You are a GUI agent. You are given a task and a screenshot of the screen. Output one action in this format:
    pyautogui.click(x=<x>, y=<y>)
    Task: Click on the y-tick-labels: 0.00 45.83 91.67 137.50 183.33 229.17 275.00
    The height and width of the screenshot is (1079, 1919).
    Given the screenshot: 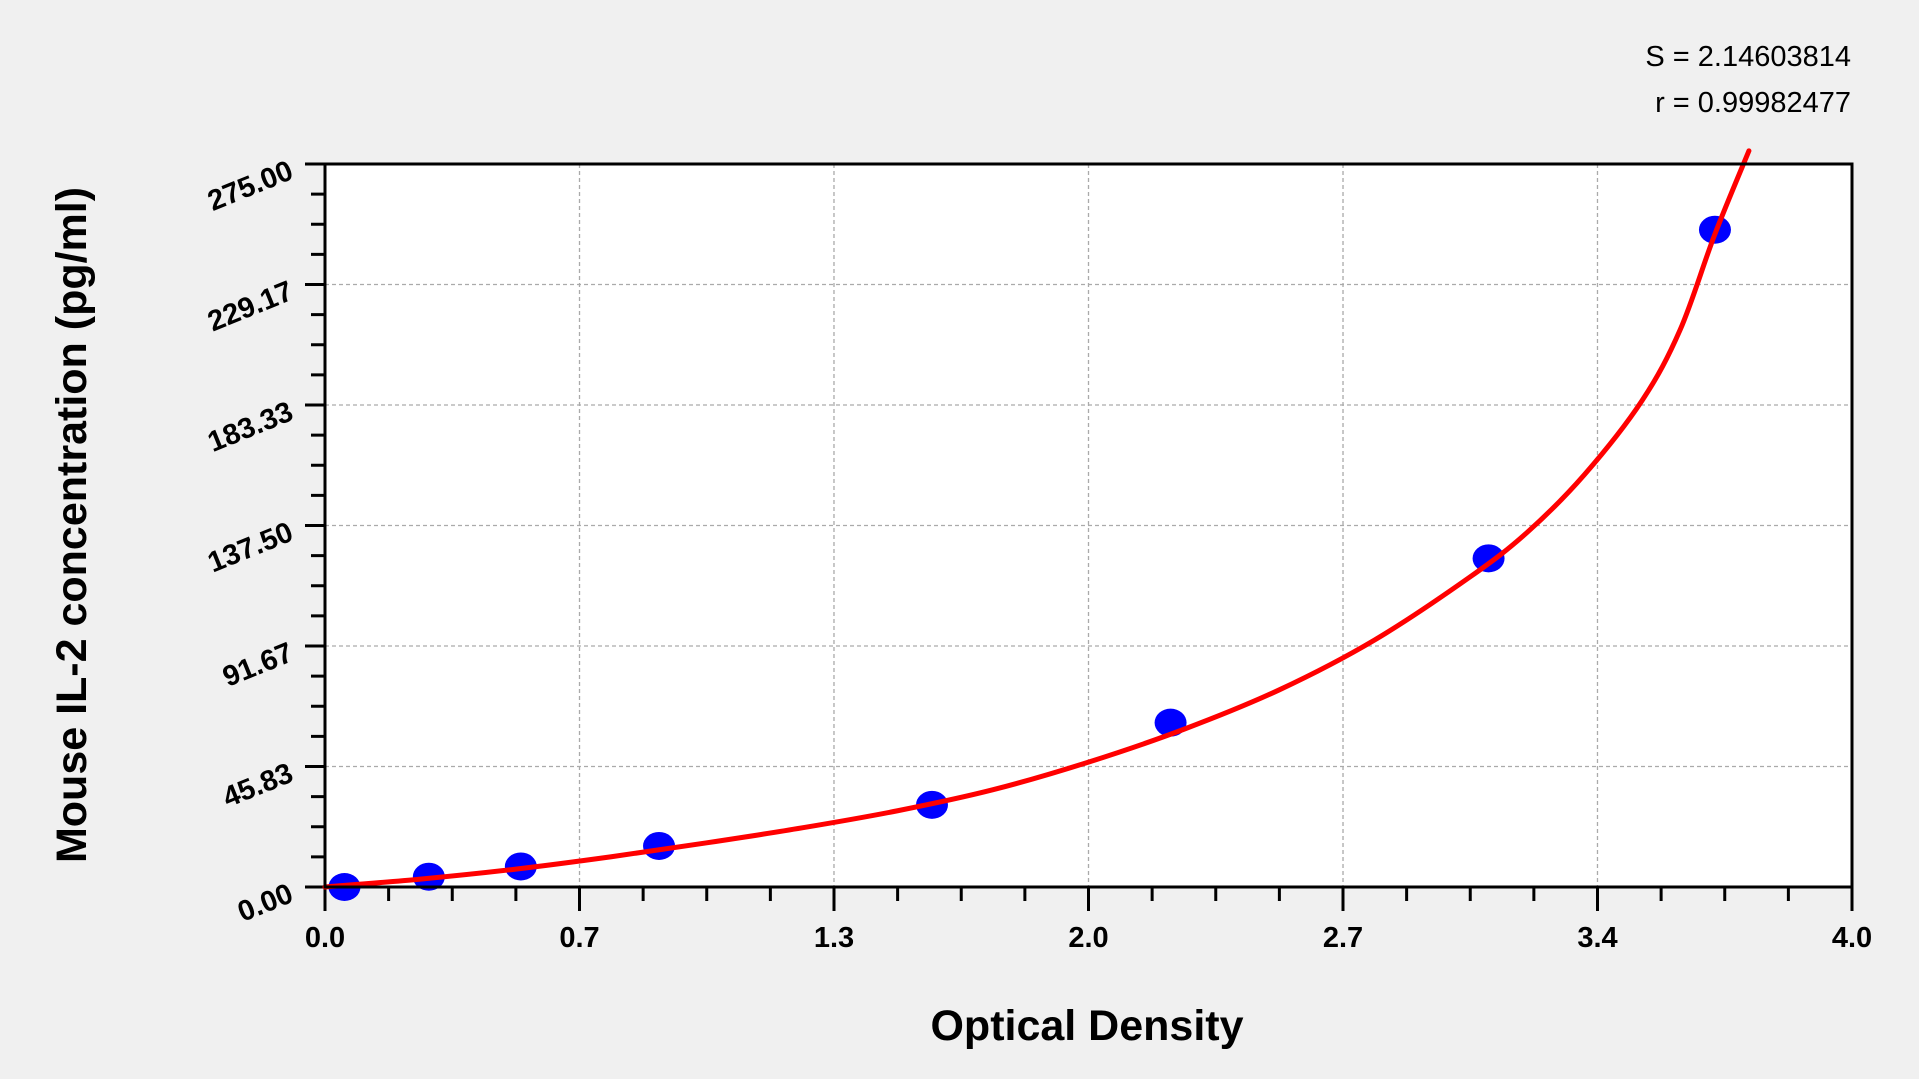 What is the action you would take?
    pyautogui.click(x=250, y=542)
    